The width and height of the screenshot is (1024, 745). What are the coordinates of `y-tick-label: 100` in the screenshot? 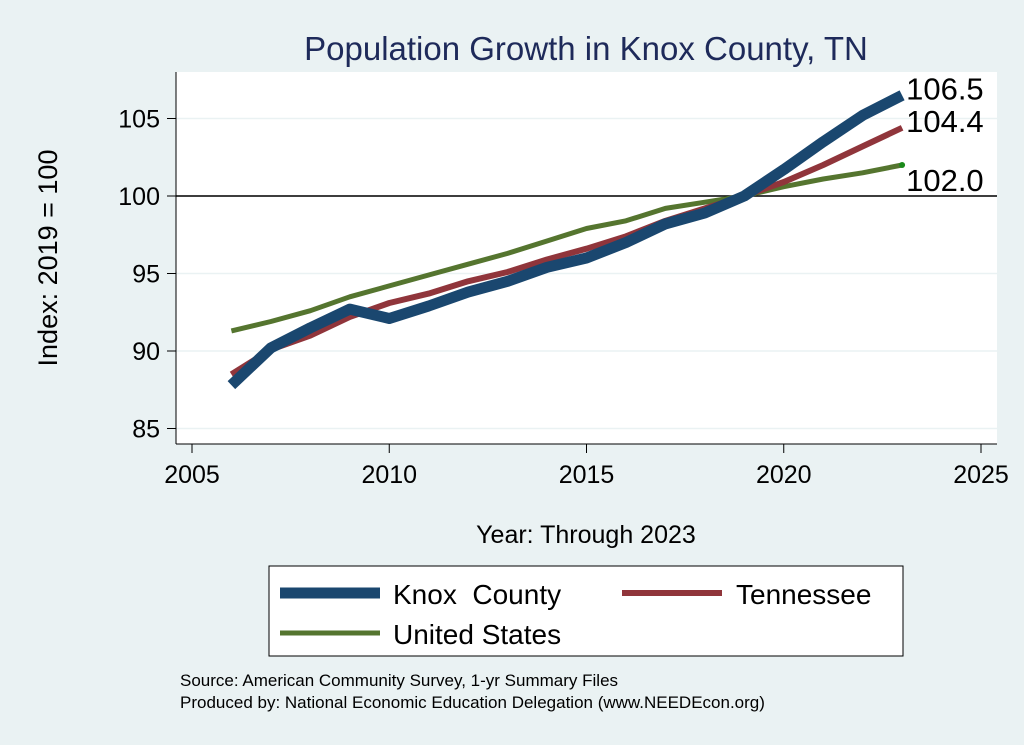 It's located at (139, 197).